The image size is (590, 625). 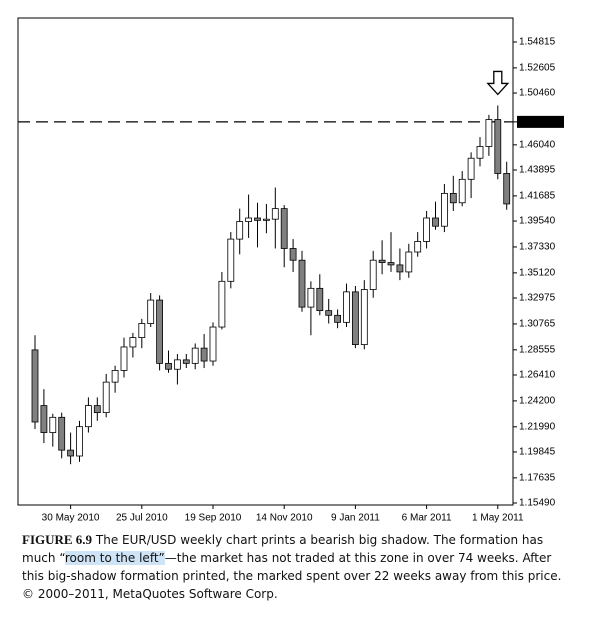 I want to click on x-tick-label: 19 Sep 2010, so click(x=213, y=518).